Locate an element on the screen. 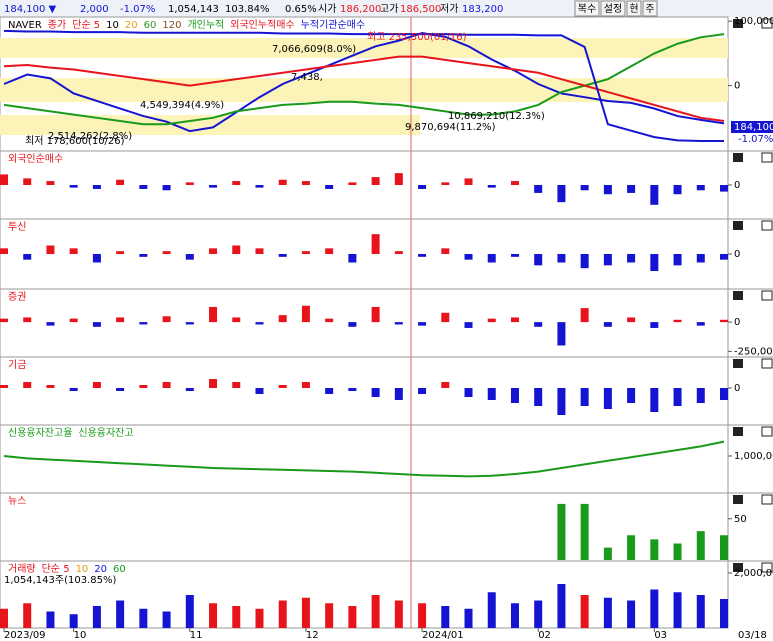 Image resolution: width=773 pixels, height=641 pixels. button-label: 복수 is located at coordinates (587, 9).